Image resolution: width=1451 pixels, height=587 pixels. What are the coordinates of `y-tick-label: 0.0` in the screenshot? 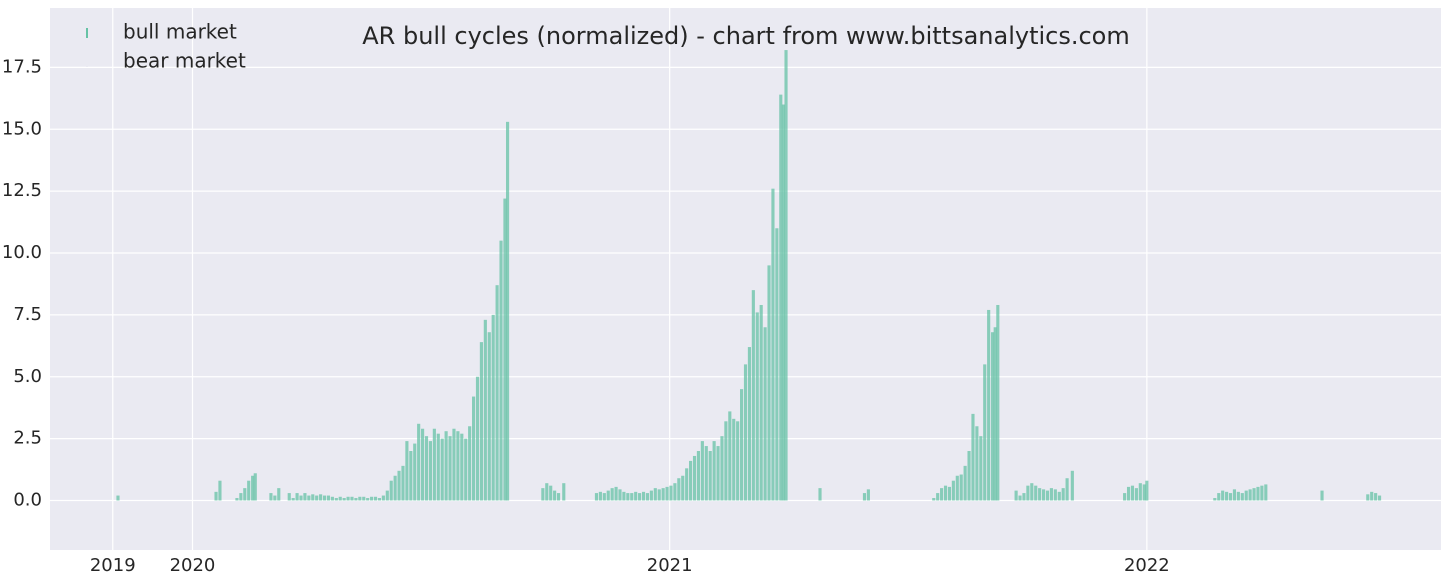 It's located at (27, 500).